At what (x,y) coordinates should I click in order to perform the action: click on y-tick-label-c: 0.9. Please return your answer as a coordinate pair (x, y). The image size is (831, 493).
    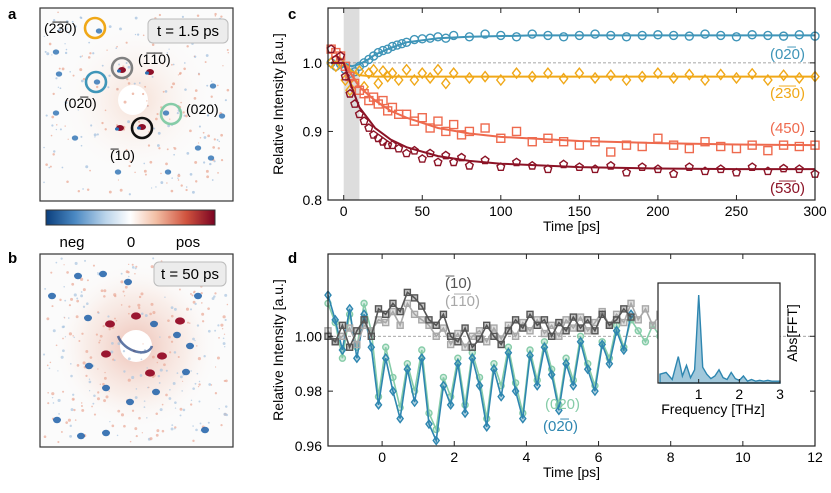
    Looking at the image, I should click on (313, 131).